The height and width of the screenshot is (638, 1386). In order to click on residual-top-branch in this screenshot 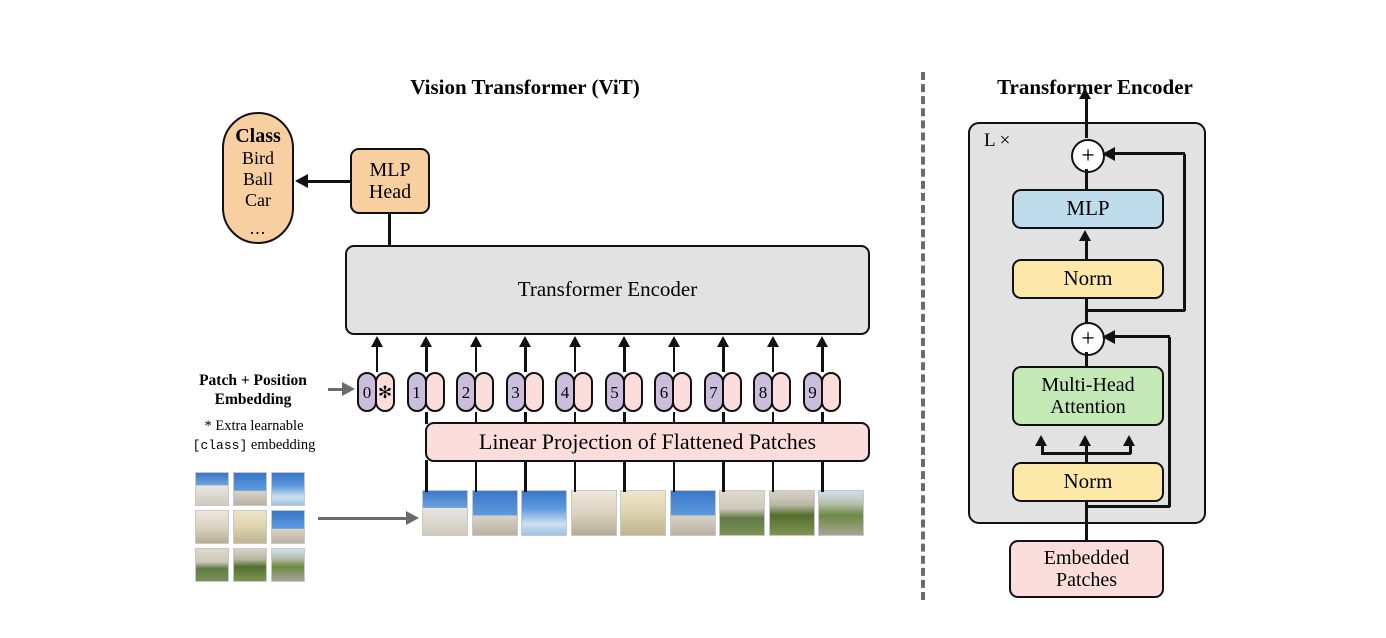, I will do `click(1135, 310)`.